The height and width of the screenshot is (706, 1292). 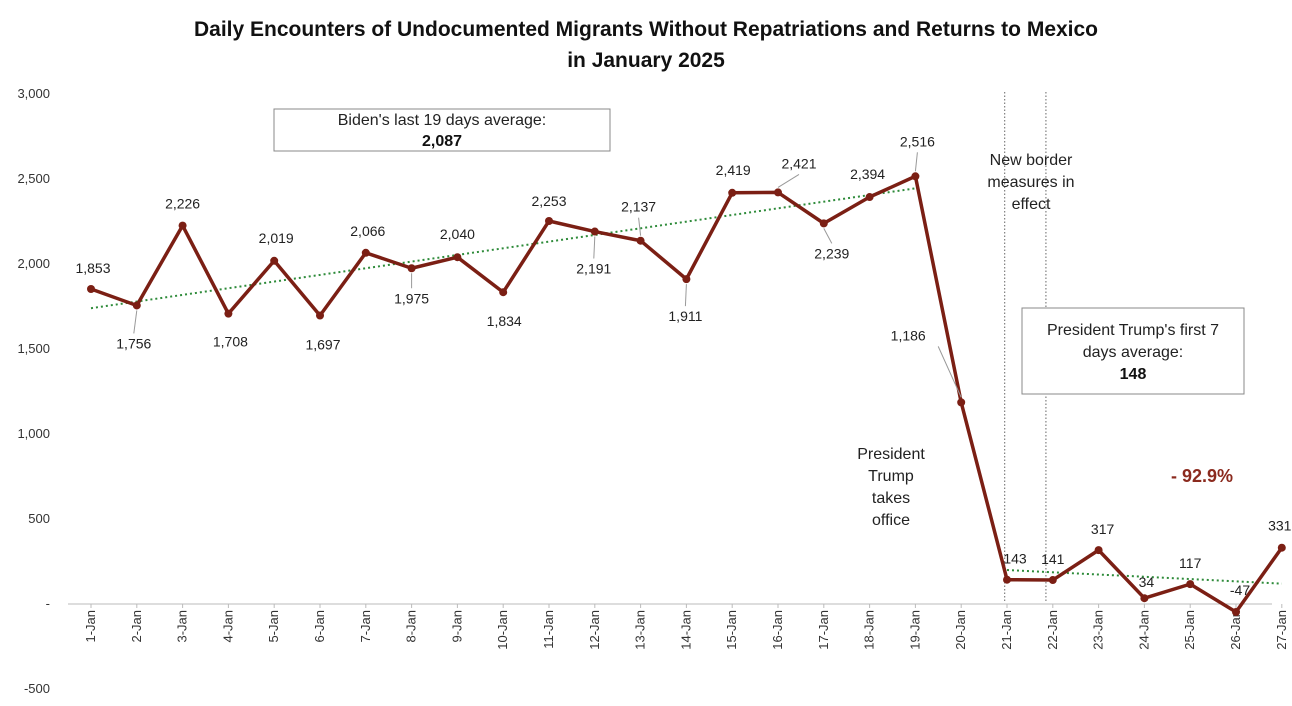 What do you see at coordinates (33, 263) in the screenshot?
I see `y-tick-label: 2,000` at bounding box center [33, 263].